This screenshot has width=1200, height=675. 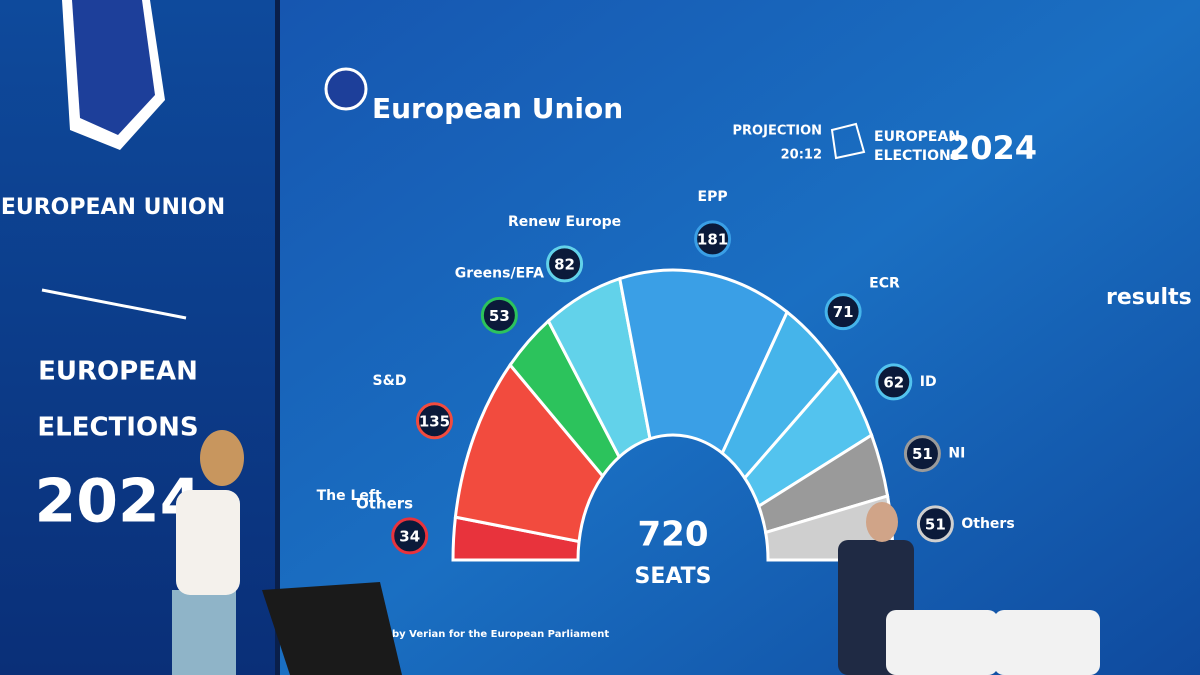 I want to click on logo-text: European Union, so click(x=497, y=108).